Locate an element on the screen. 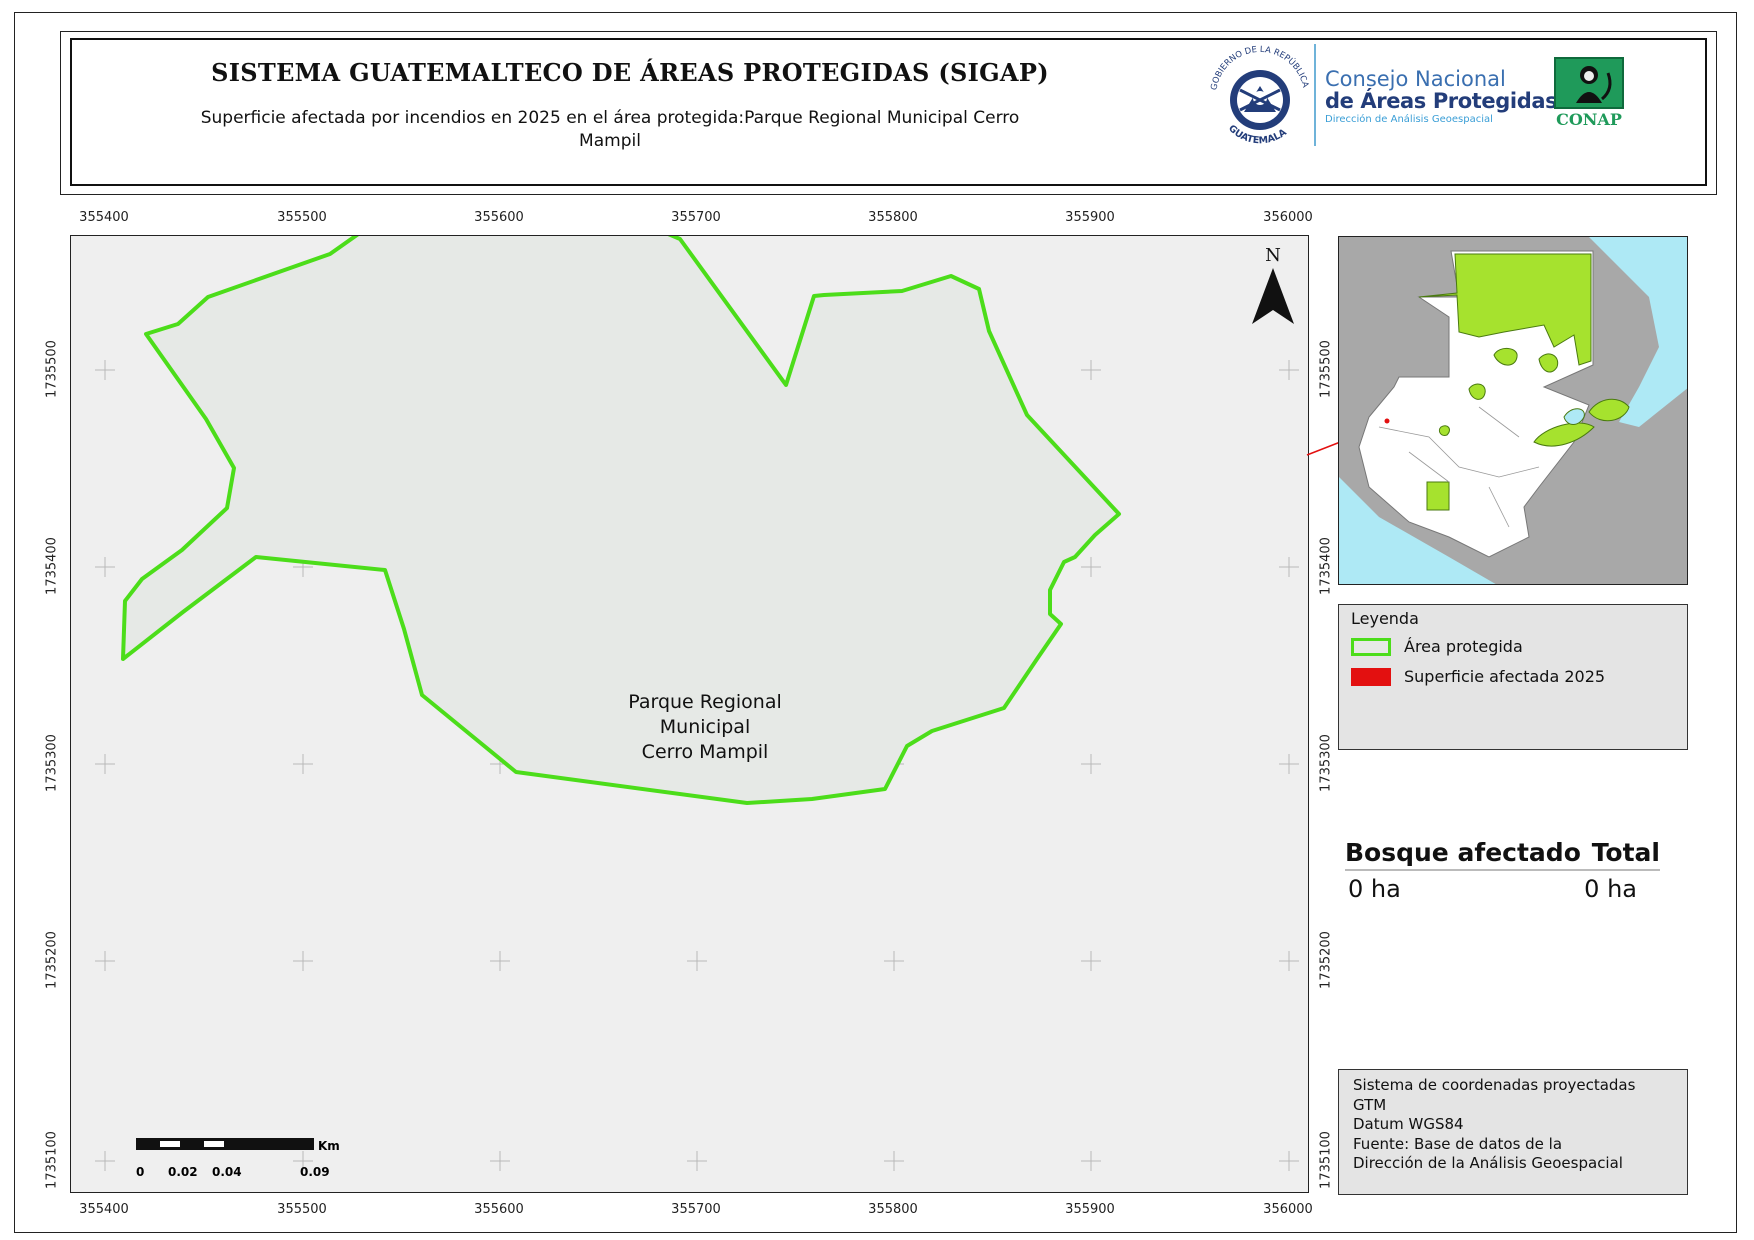 The image size is (1754, 1240). inset-pacific-ocean is located at coordinates (1417, 530).